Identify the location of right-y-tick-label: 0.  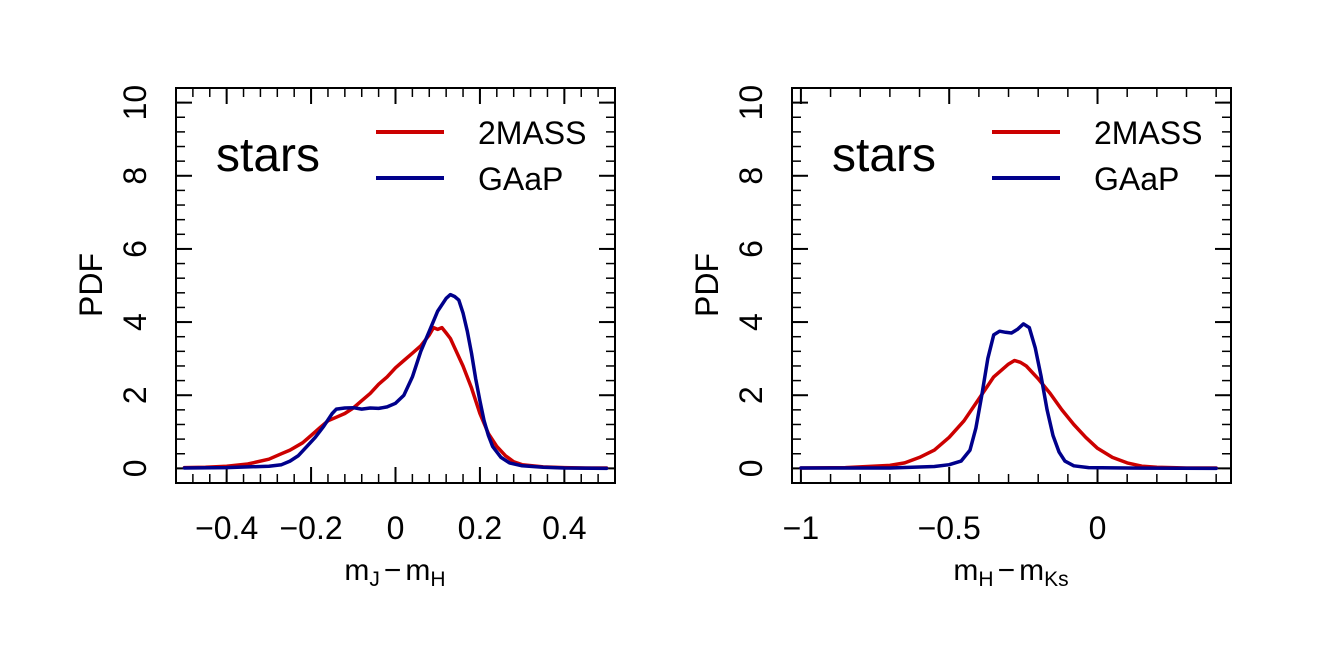
(751, 468).